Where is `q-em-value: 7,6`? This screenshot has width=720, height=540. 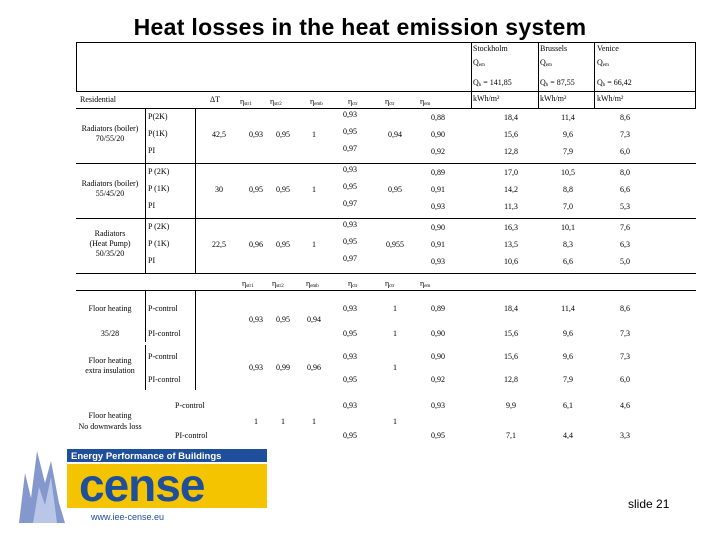
q-em-value: 7,6 is located at coordinates (625, 227).